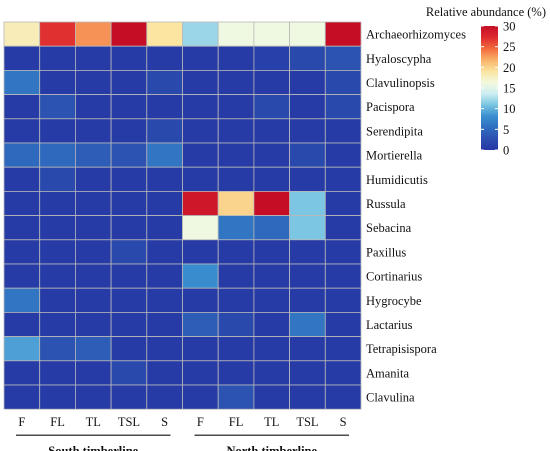  I want to click on column-labels: F FL TL TSL S F FL TL TSL S, so click(182, 422).